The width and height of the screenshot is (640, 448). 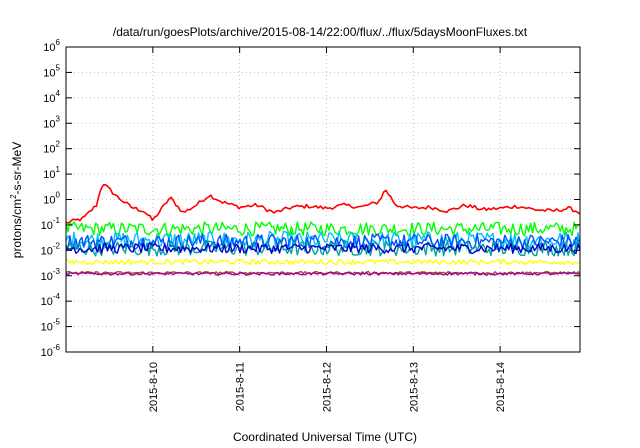 What do you see at coordinates (51, 300) in the screenshot?
I see `y-tick-label: 10⁻⁴` at bounding box center [51, 300].